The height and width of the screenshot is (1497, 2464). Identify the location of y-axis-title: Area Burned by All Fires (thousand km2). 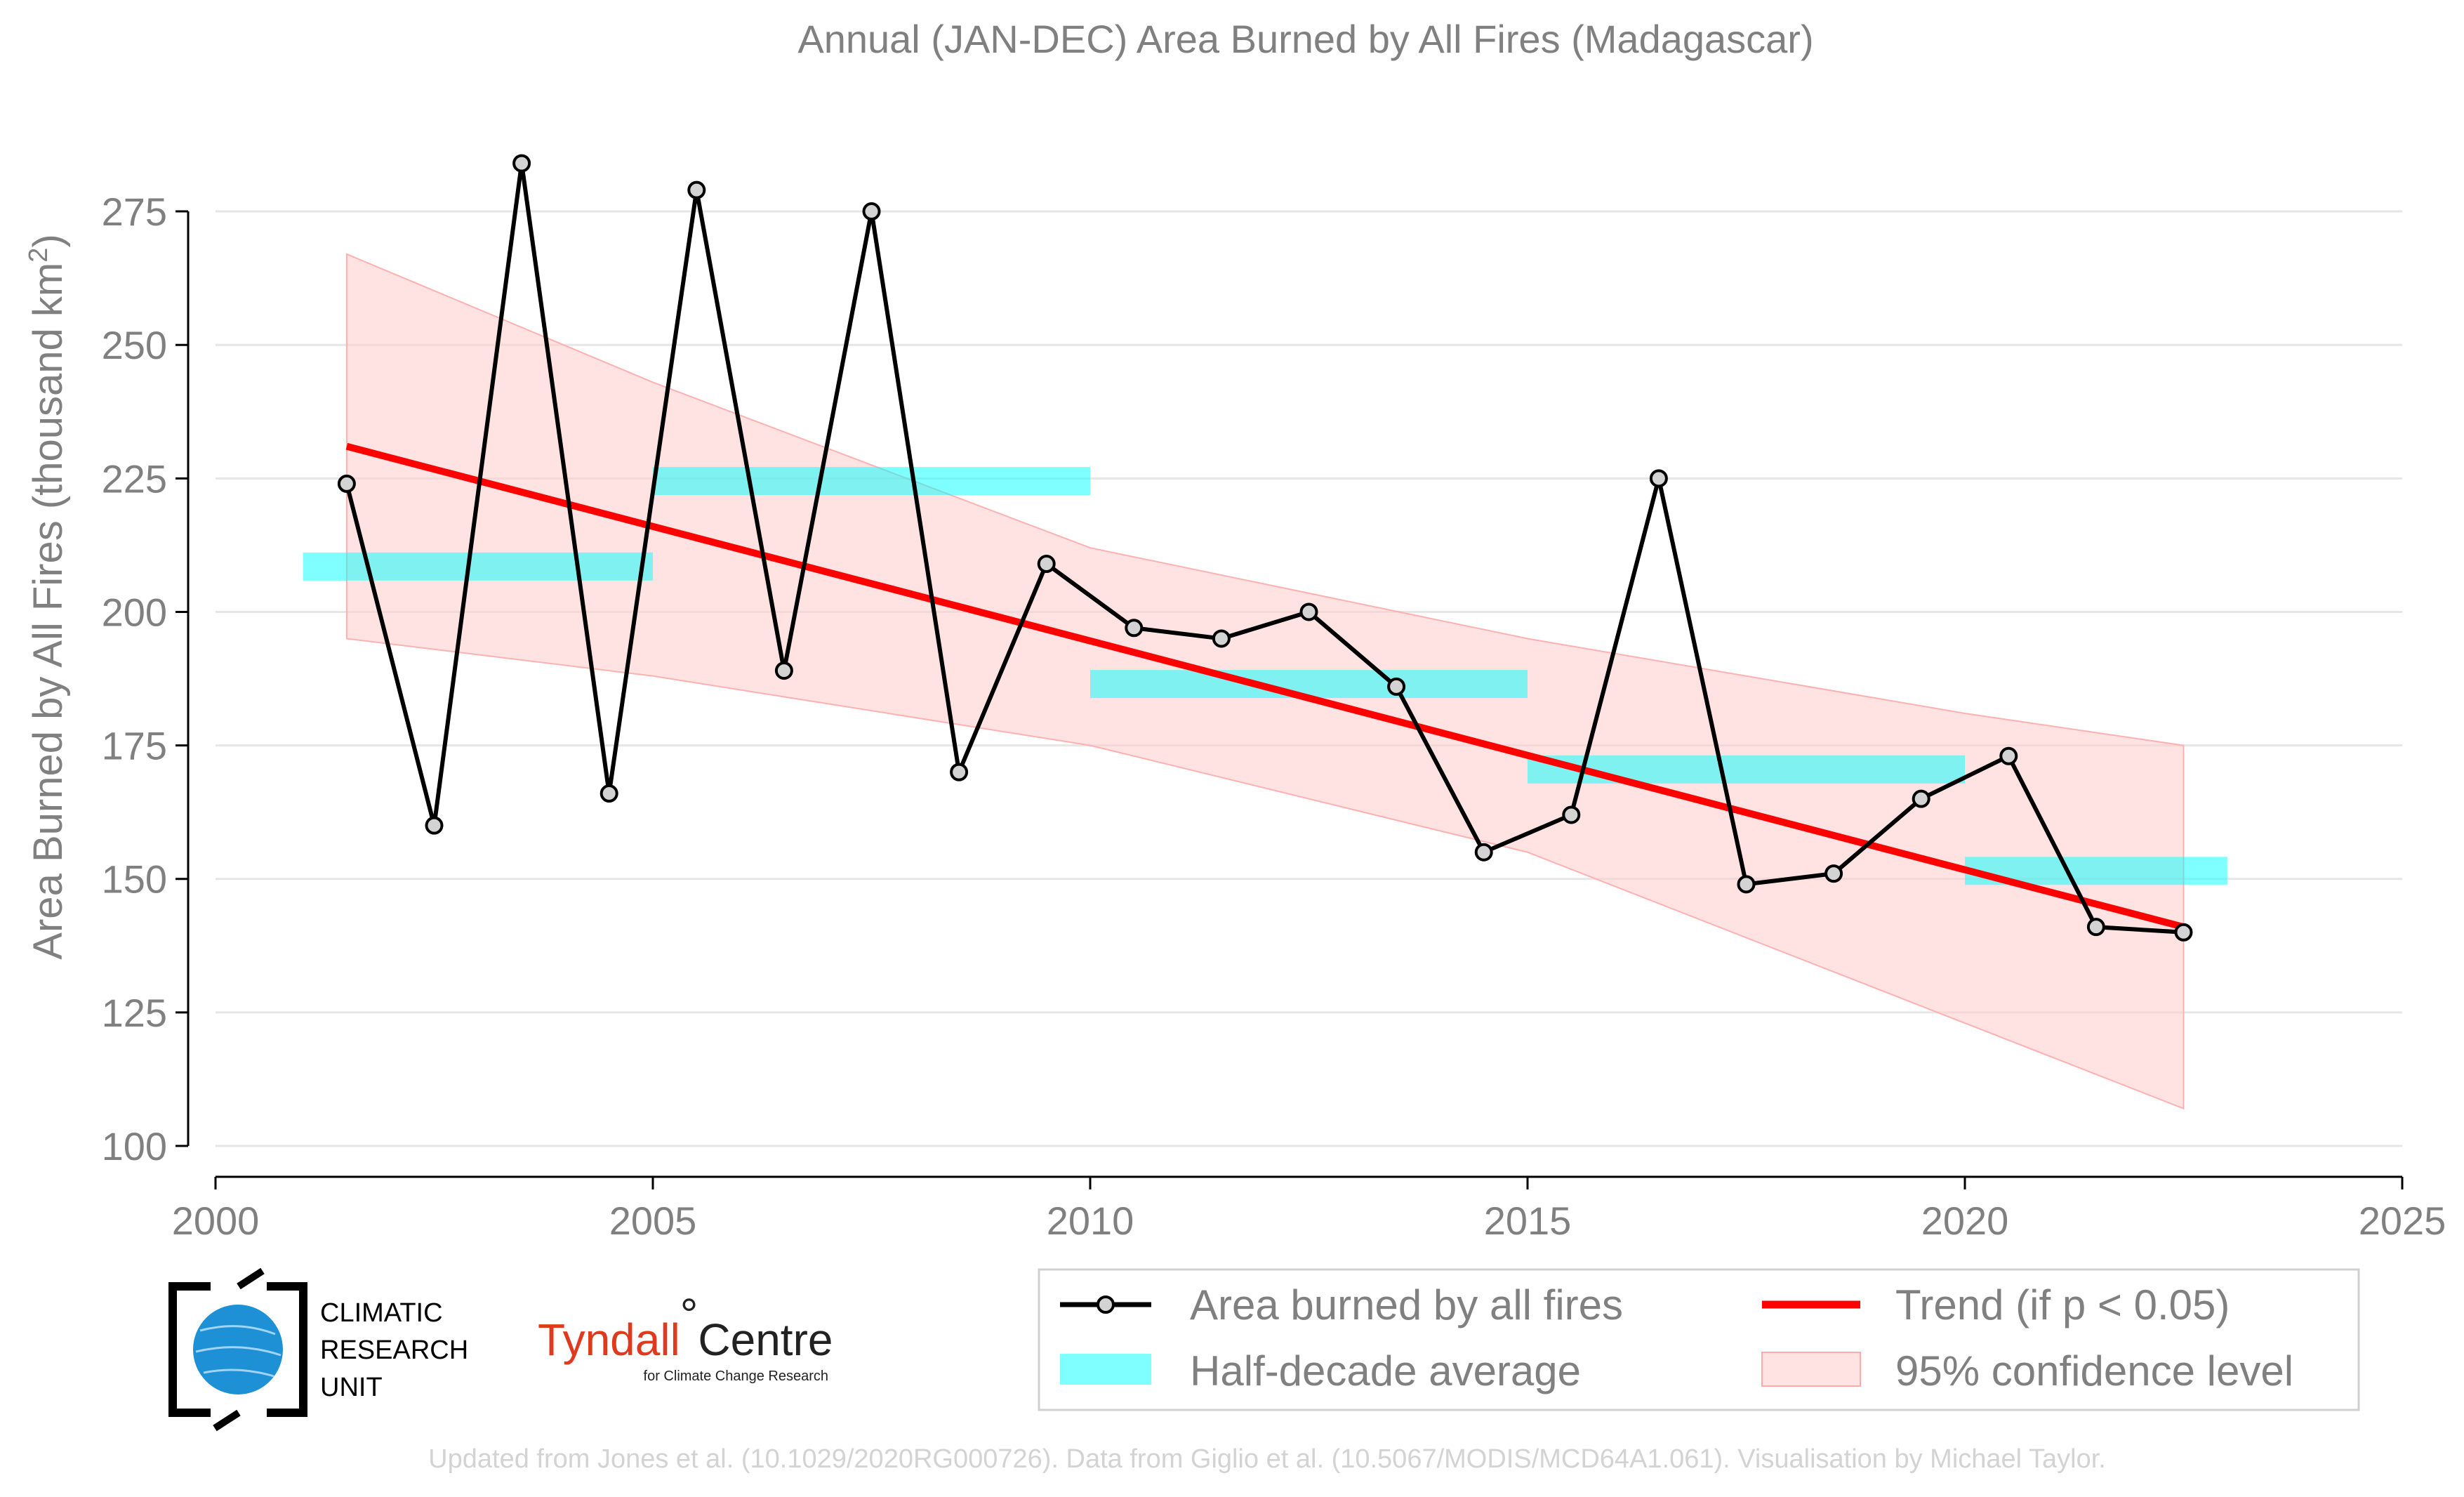
(47, 596).